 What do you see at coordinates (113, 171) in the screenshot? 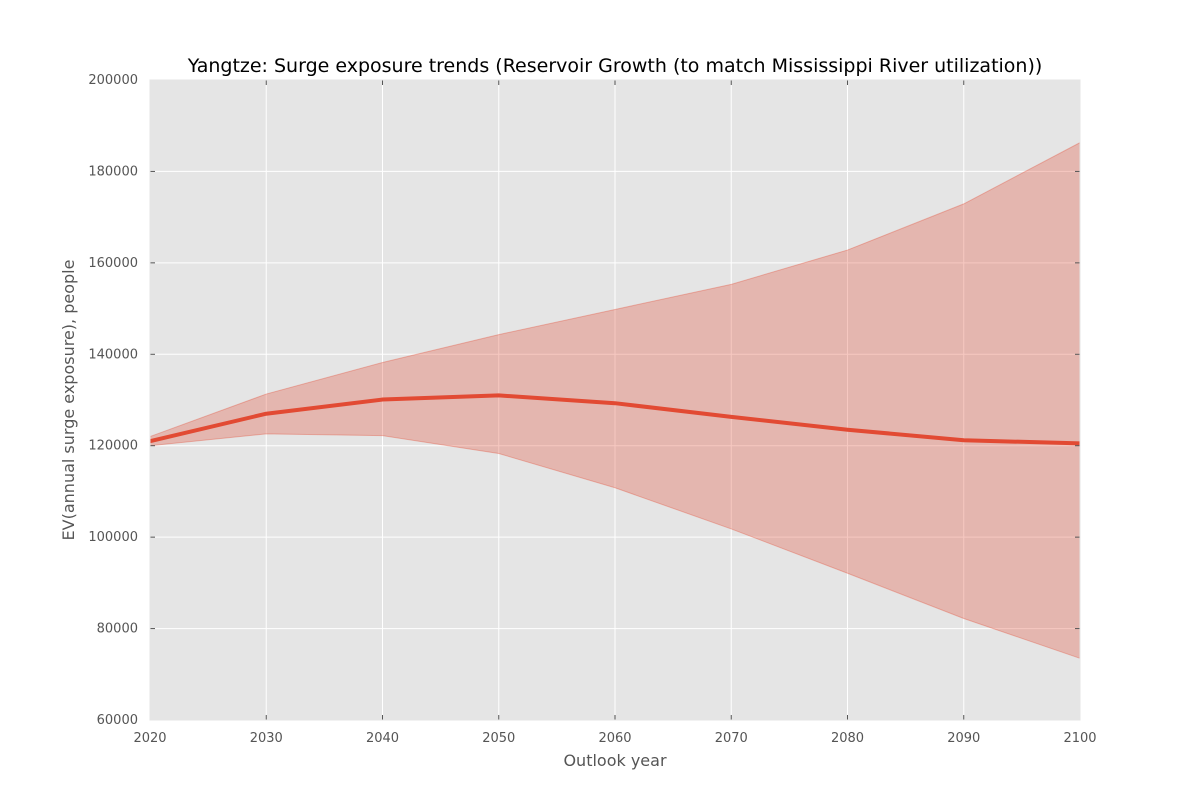
I see `y-tick-label: 180000` at bounding box center [113, 171].